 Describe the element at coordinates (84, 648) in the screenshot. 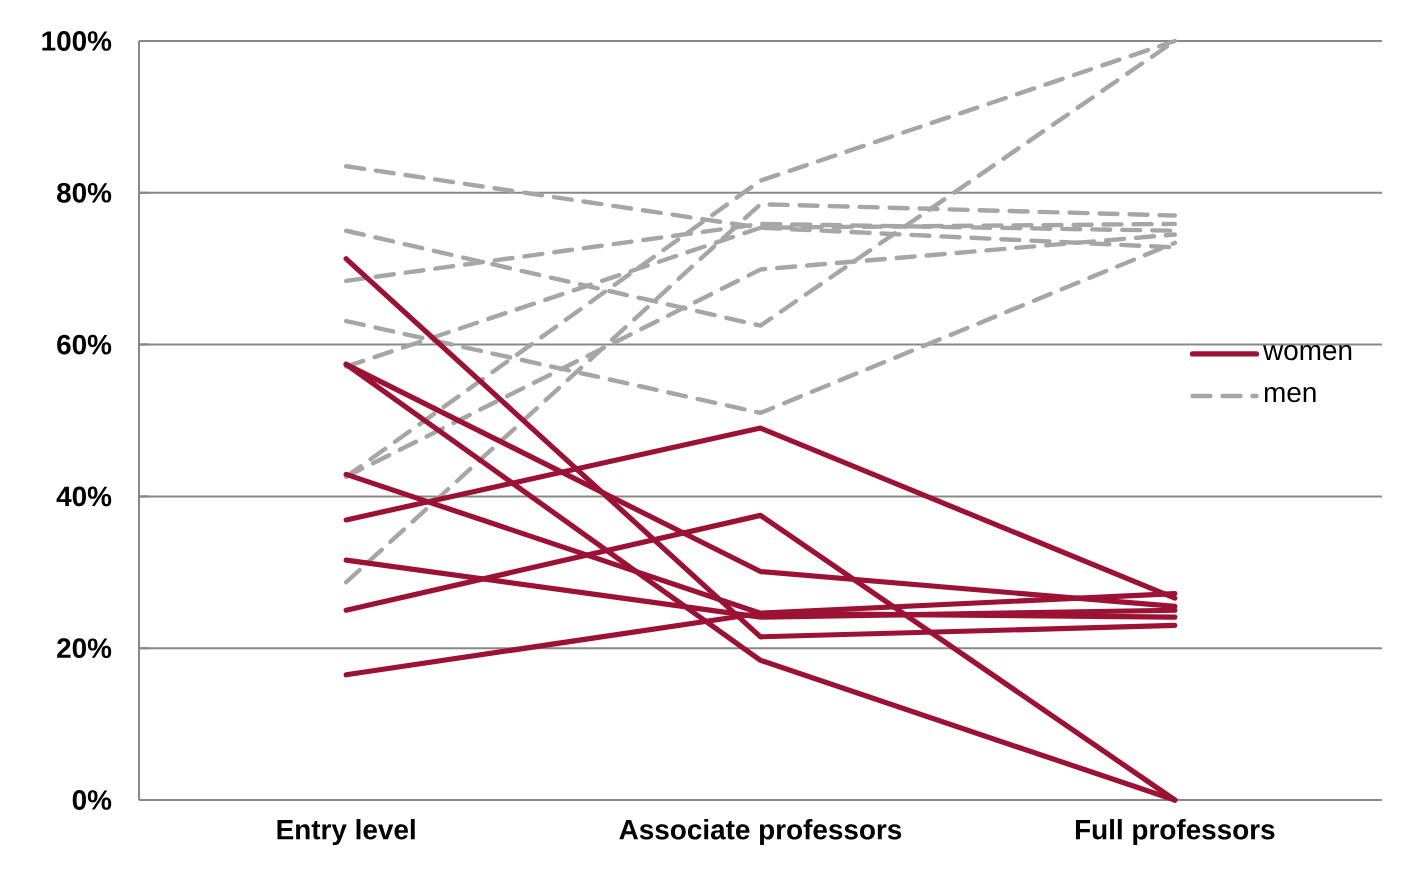

I see `y-tick-label: 20%` at that location.